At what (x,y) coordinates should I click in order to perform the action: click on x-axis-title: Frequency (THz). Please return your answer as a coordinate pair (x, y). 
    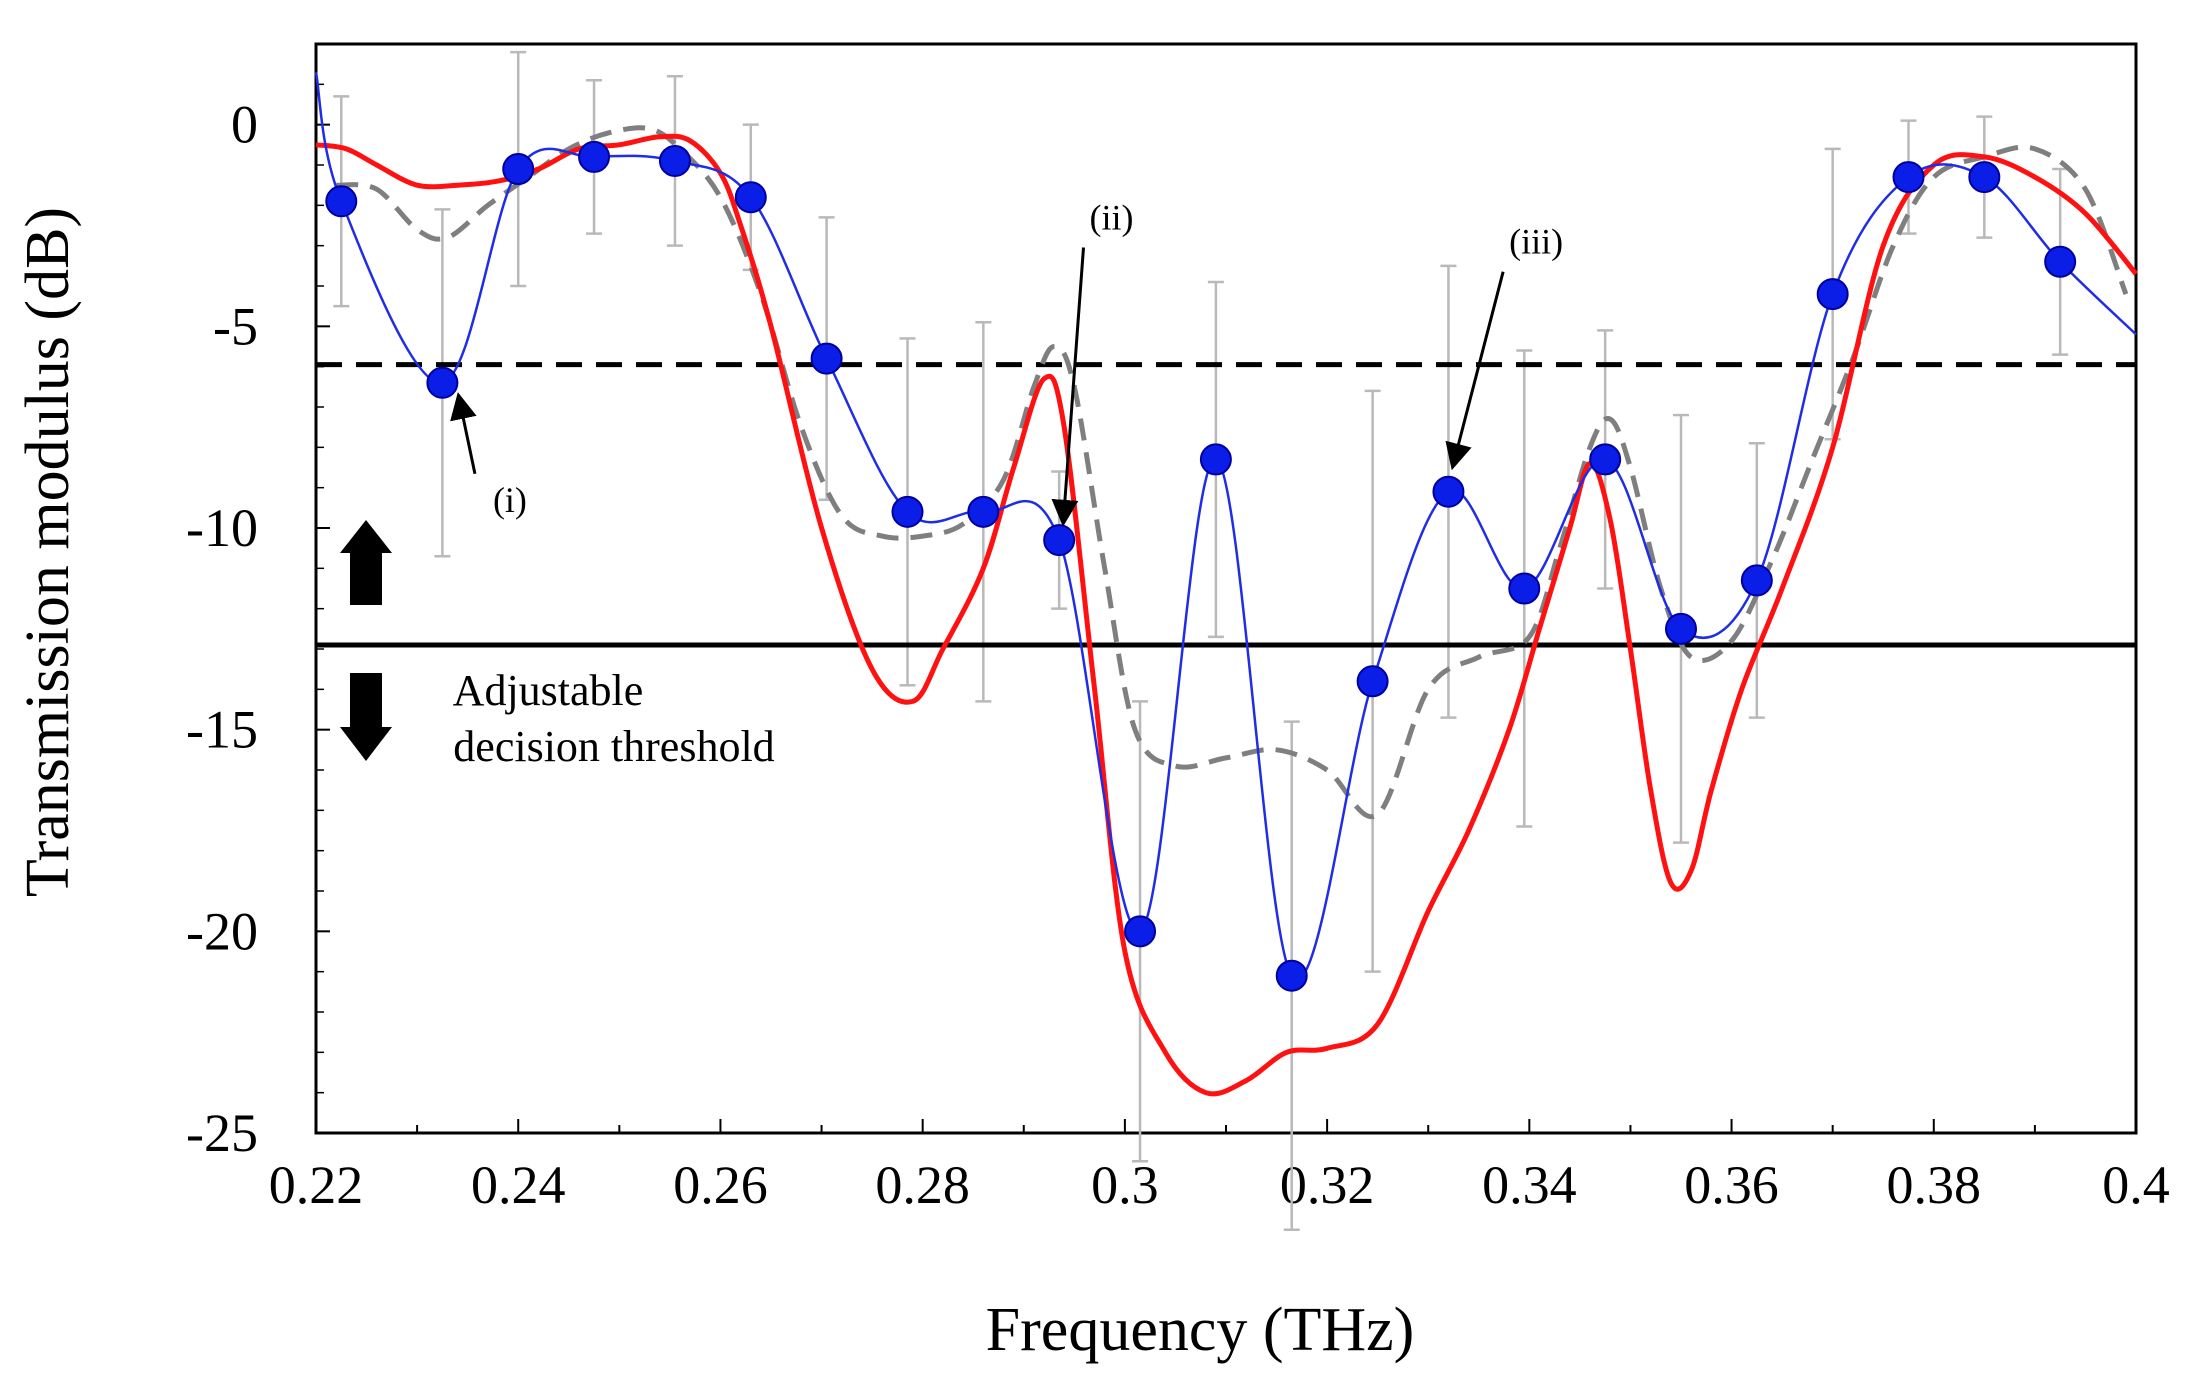
    Looking at the image, I should click on (1200, 1330).